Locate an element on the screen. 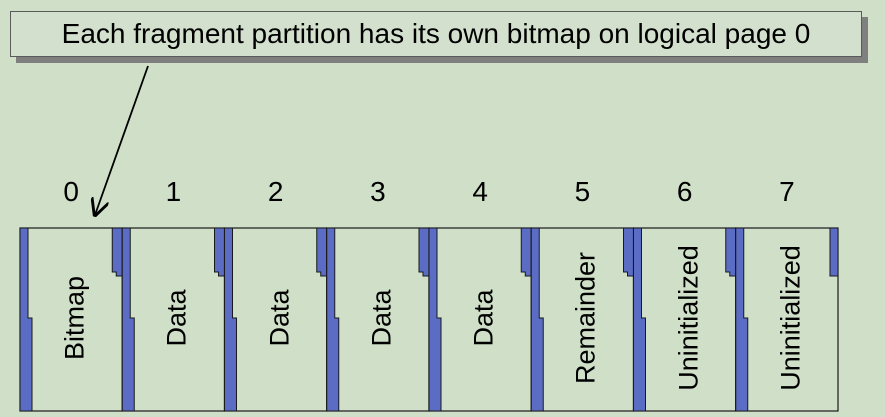 The width and height of the screenshot is (885, 417). page-number-1: 1 is located at coordinates (173, 191).